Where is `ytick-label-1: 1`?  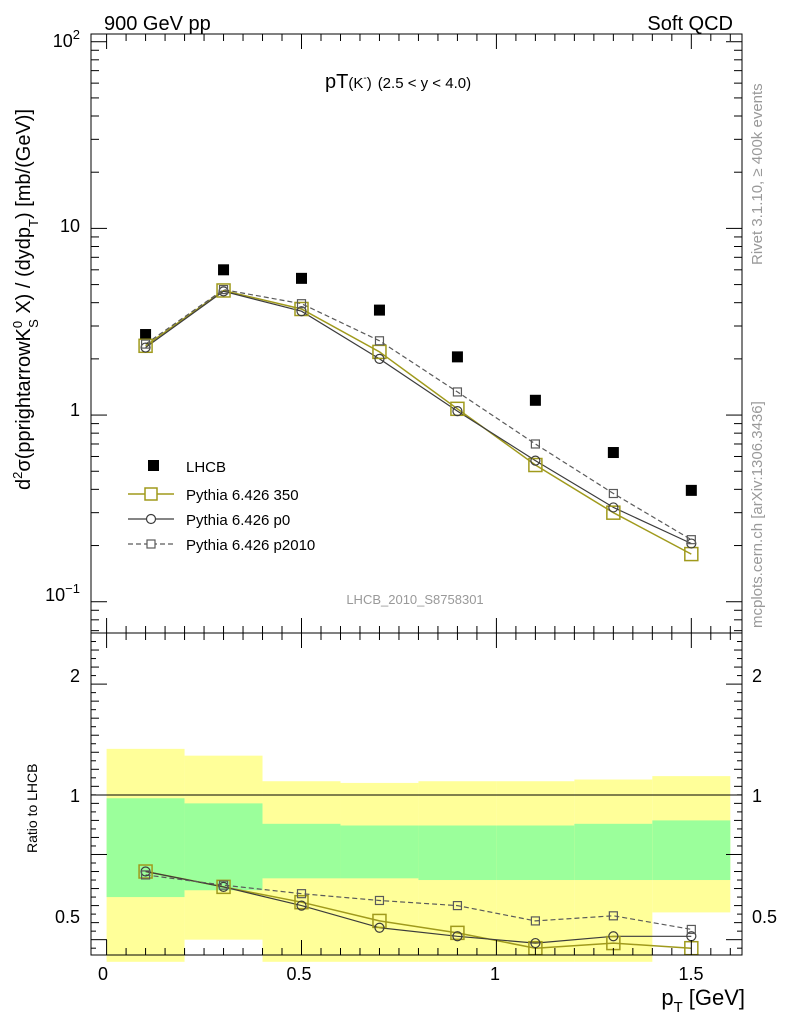
ytick-label-1: 1 is located at coordinates (75, 410).